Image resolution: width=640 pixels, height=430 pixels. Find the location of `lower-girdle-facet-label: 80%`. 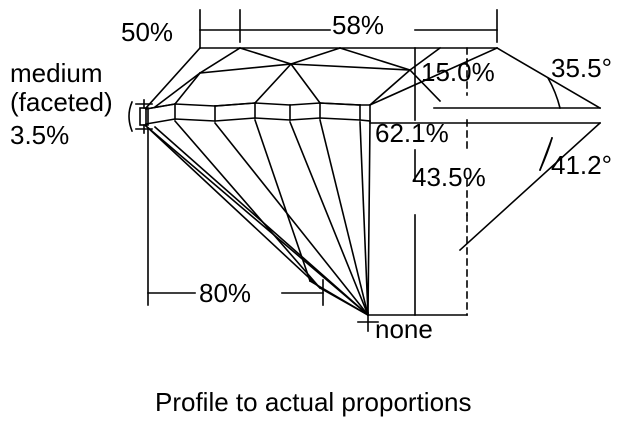

lower-girdle-facet-label: 80% is located at coordinates (225, 293).